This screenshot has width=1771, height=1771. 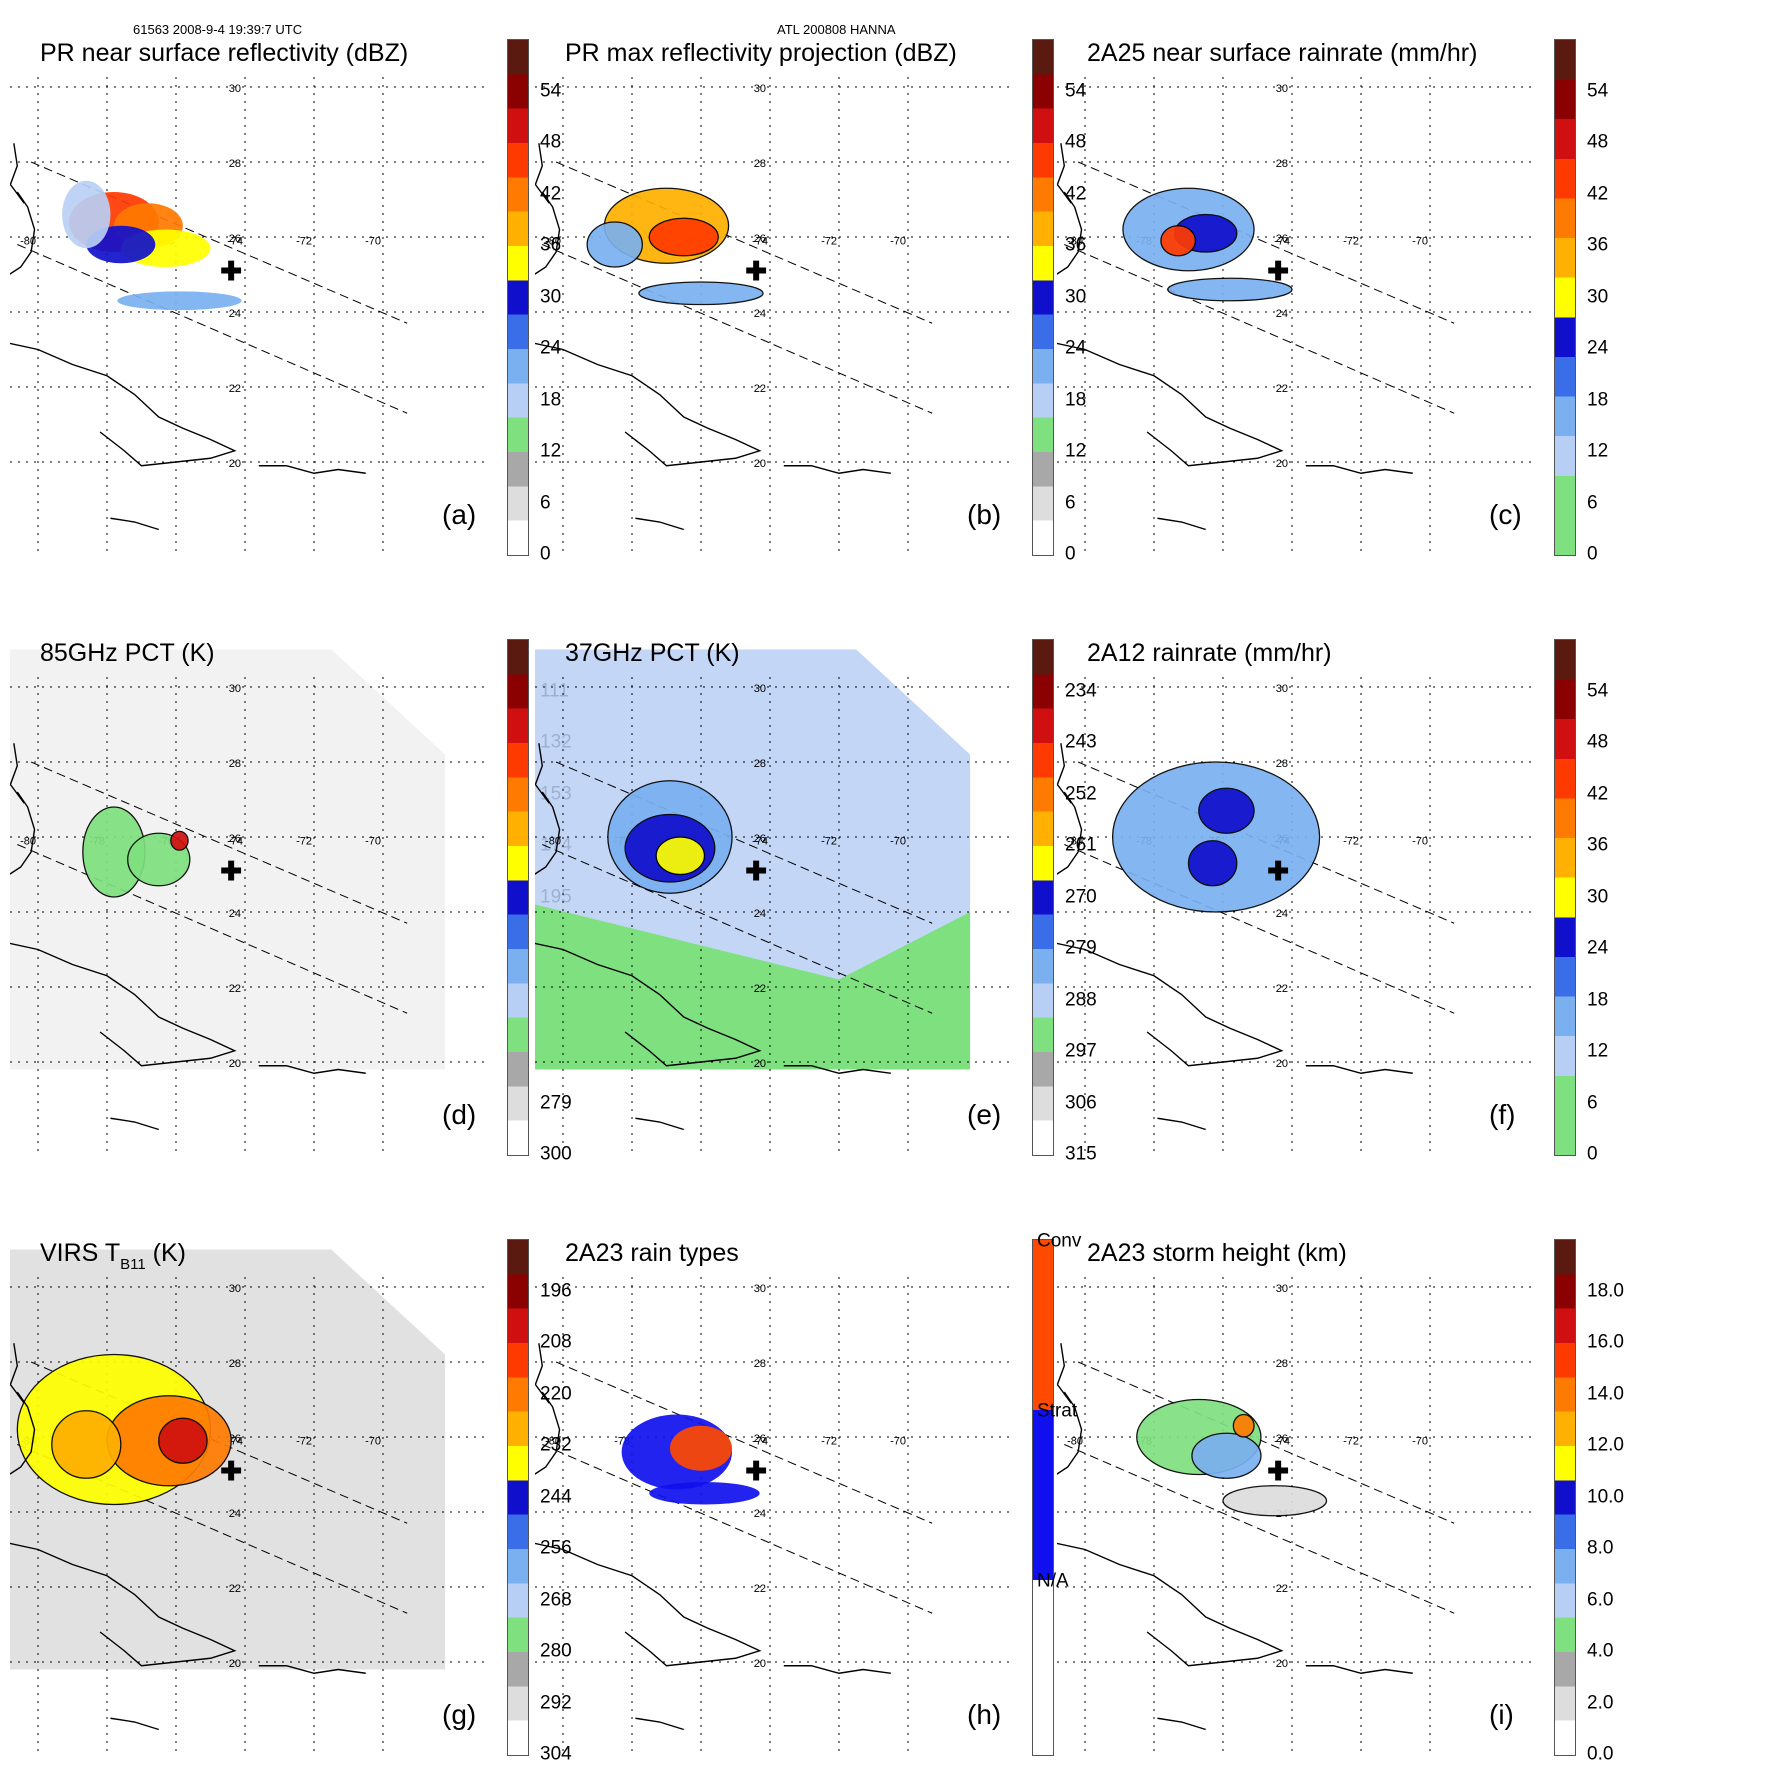 I want to click on panel-c-colorbar-tick: 54, so click(x=1598, y=90).